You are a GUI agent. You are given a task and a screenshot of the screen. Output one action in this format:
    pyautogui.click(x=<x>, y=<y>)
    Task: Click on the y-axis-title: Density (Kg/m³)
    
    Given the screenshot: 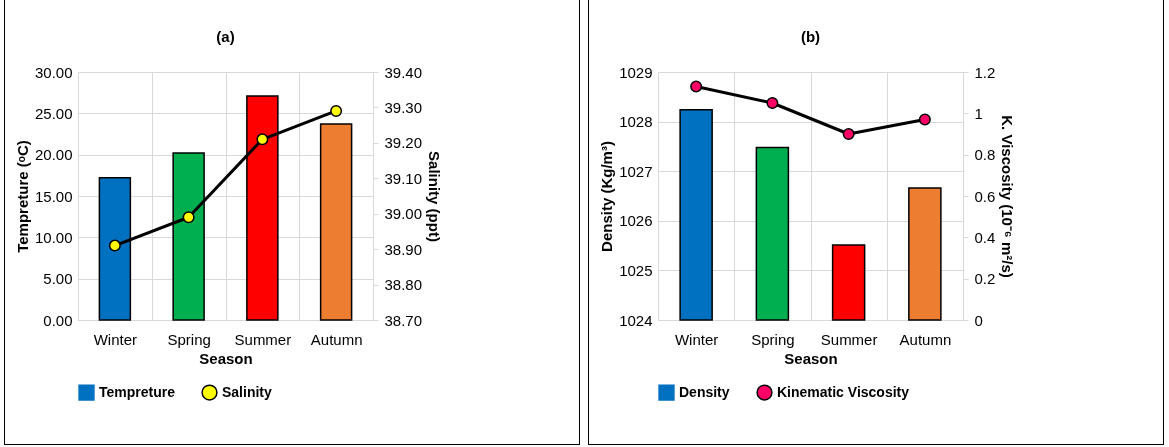 What is the action you would take?
    pyautogui.click(x=607, y=196)
    